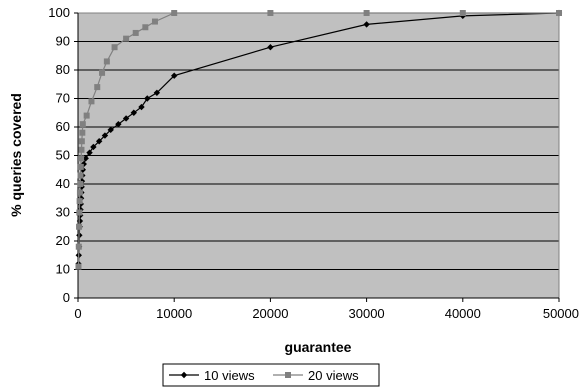  Describe the element at coordinates (63, 269) in the screenshot. I see `y-tick-label-1: 10` at that location.